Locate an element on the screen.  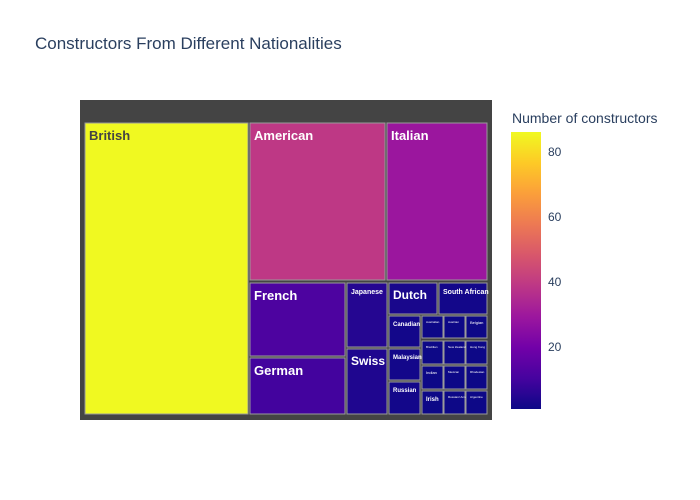
treemap-label-russian: Russian is located at coordinates (405, 391).